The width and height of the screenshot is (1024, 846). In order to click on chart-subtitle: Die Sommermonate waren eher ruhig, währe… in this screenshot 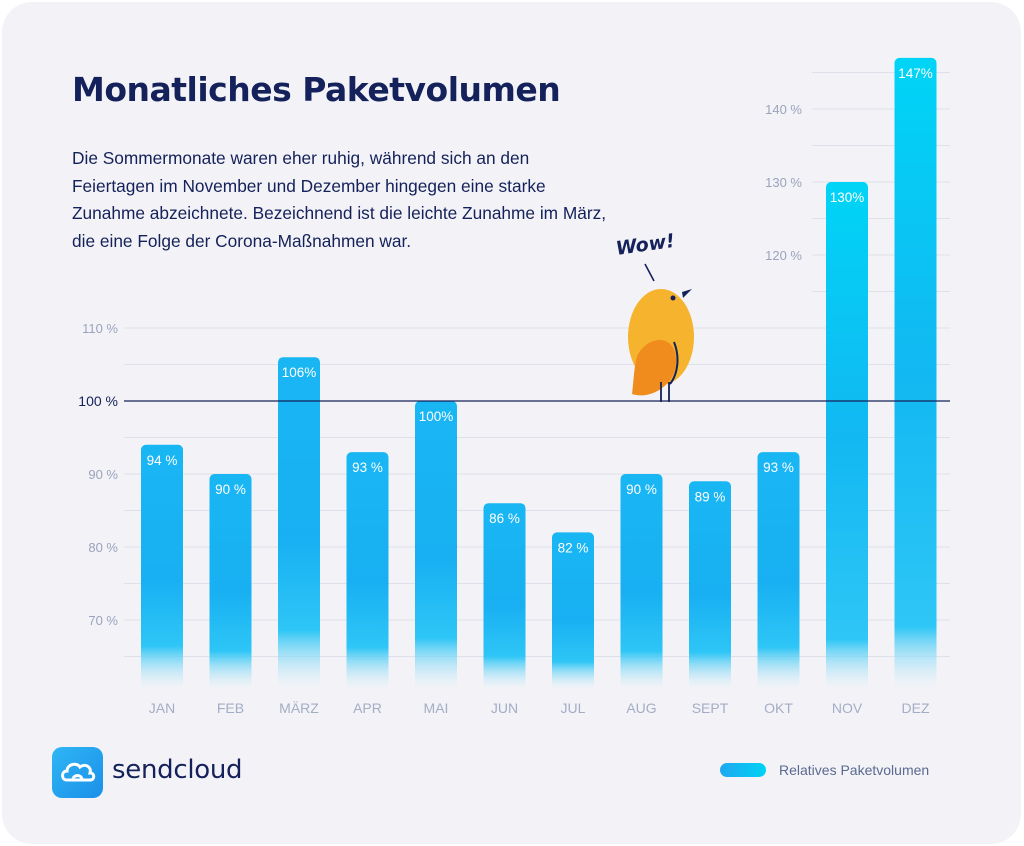, I will do `click(339, 199)`.